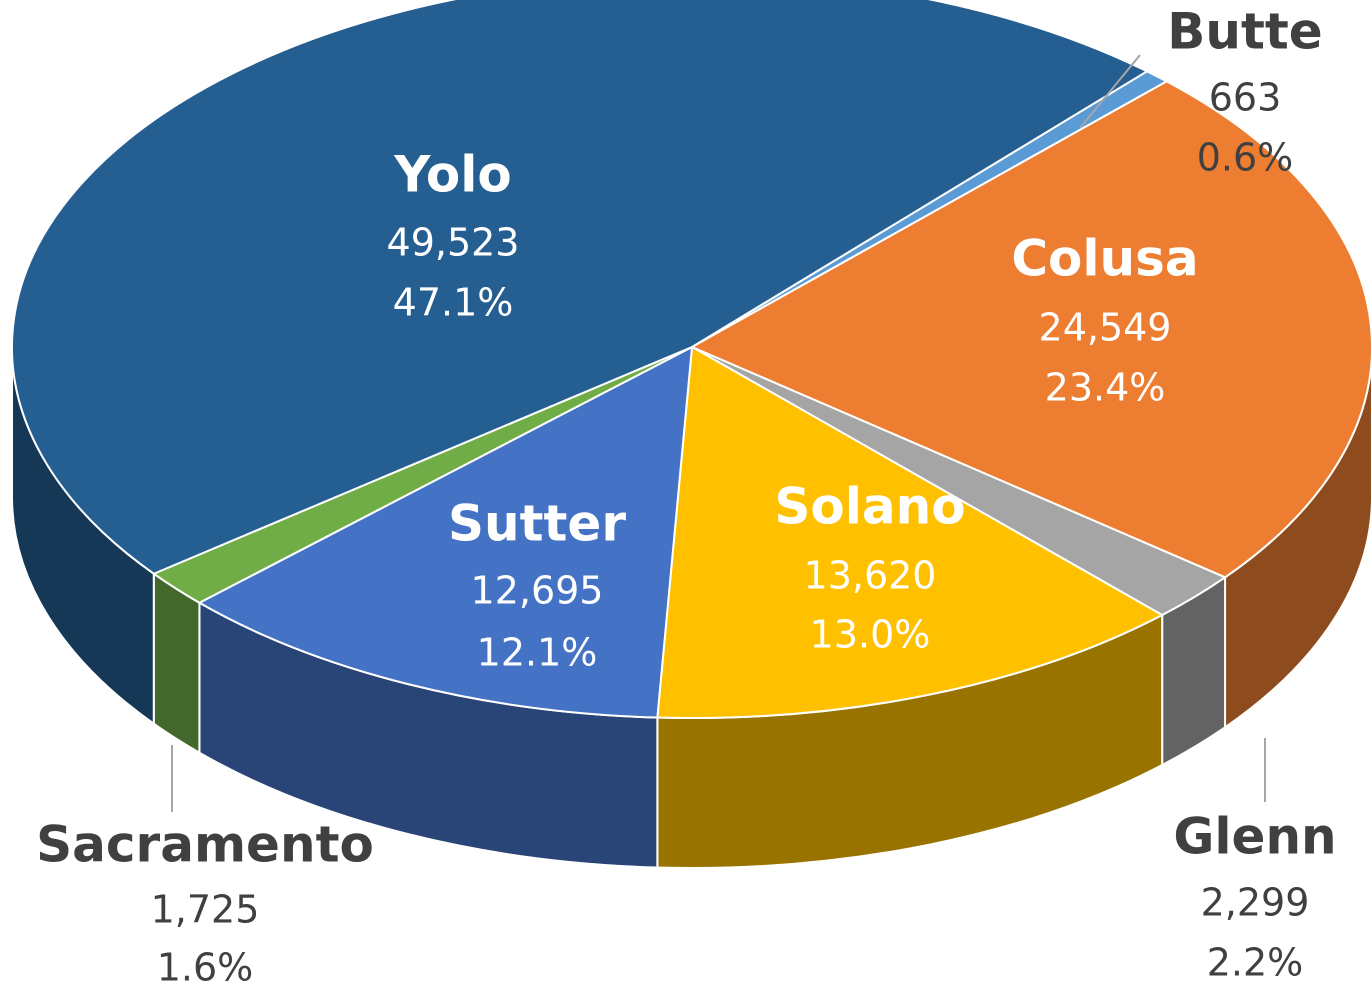  I want to click on value-label: 2,299, so click(1255, 903).